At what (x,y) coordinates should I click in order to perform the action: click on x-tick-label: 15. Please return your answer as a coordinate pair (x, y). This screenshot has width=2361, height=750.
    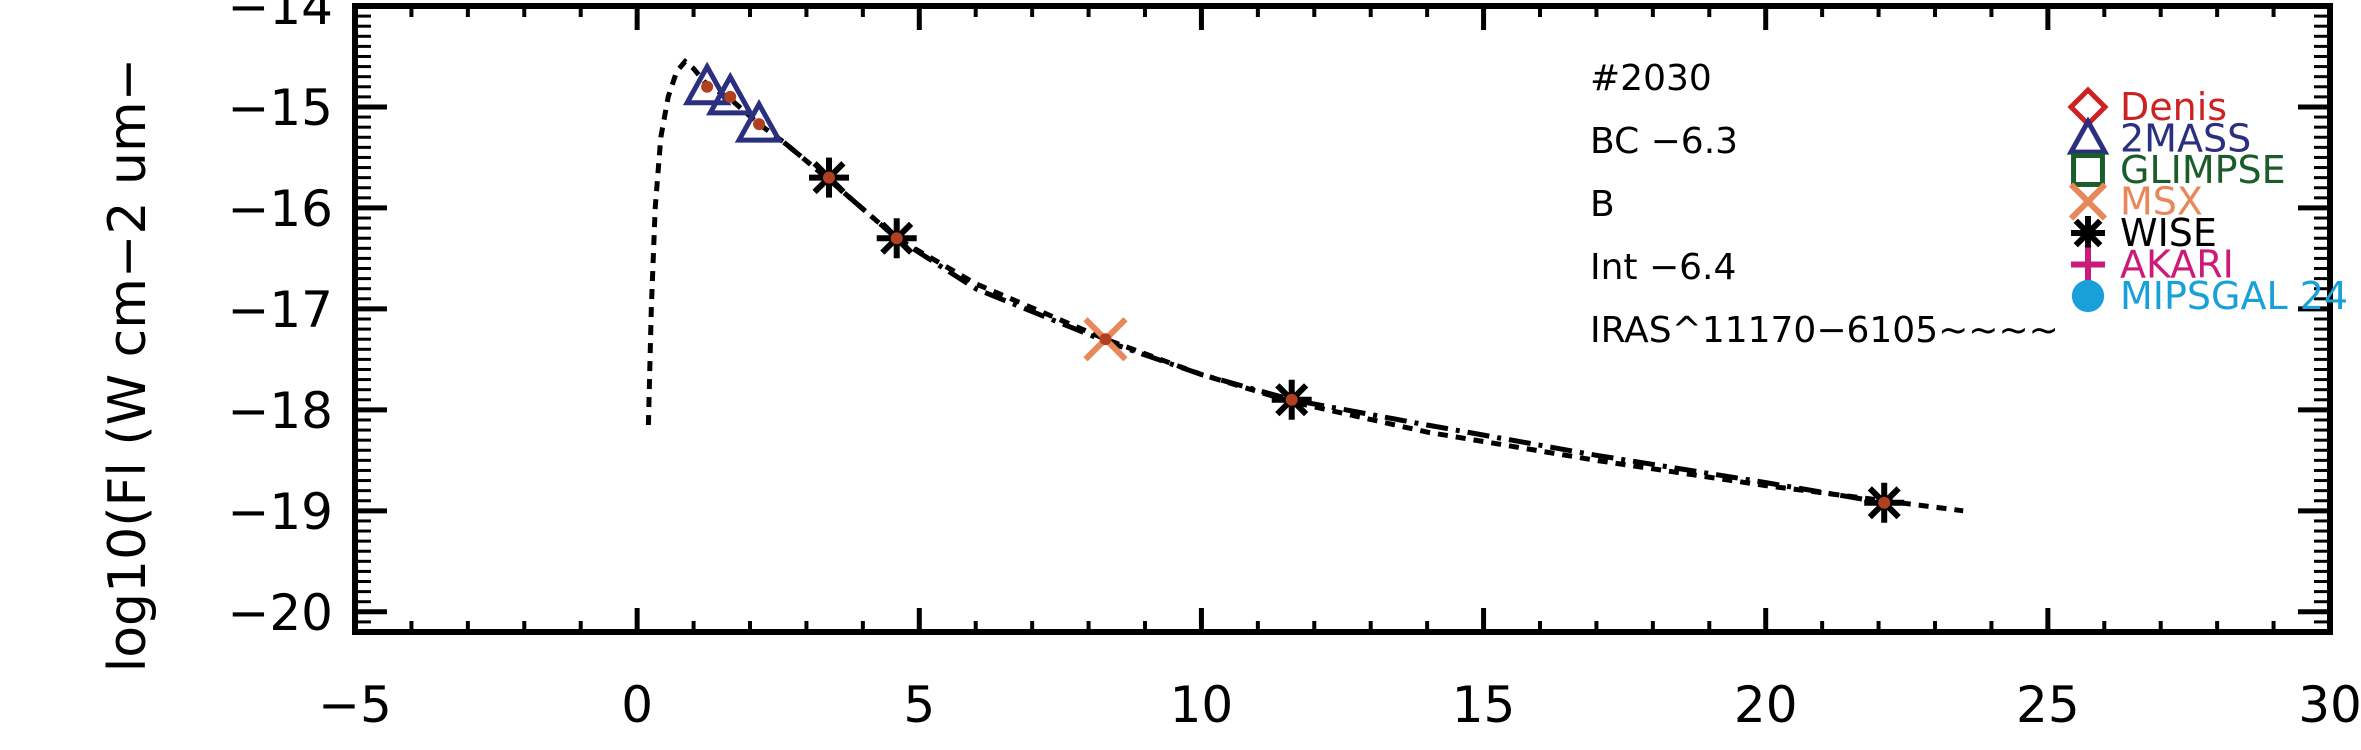
    Looking at the image, I should click on (1484, 705).